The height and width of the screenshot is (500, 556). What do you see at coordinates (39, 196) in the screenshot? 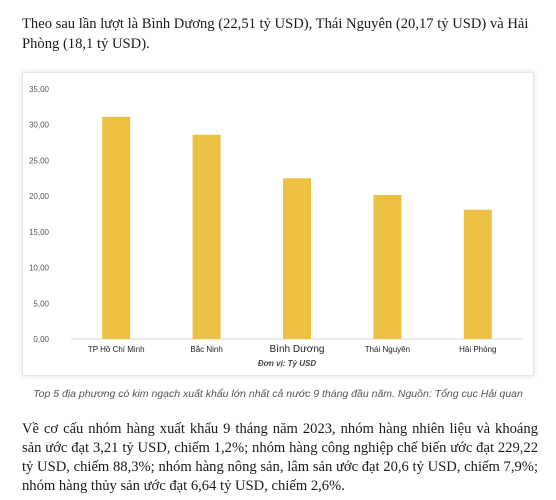
I see `y-tick-label: 20,00` at bounding box center [39, 196].